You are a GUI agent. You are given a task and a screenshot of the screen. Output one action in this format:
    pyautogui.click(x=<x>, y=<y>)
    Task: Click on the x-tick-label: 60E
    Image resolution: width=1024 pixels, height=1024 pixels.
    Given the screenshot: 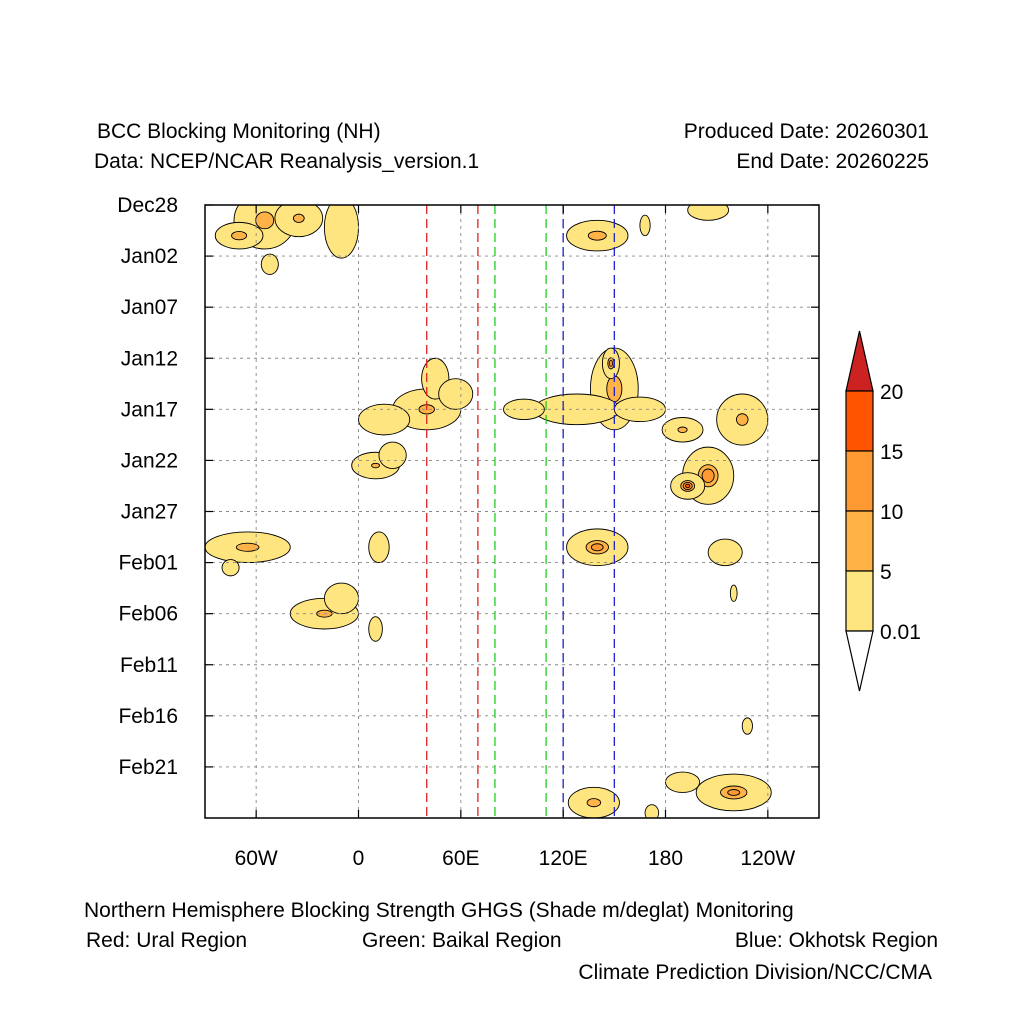 What is the action you would take?
    pyautogui.click(x=460, y=858)
    